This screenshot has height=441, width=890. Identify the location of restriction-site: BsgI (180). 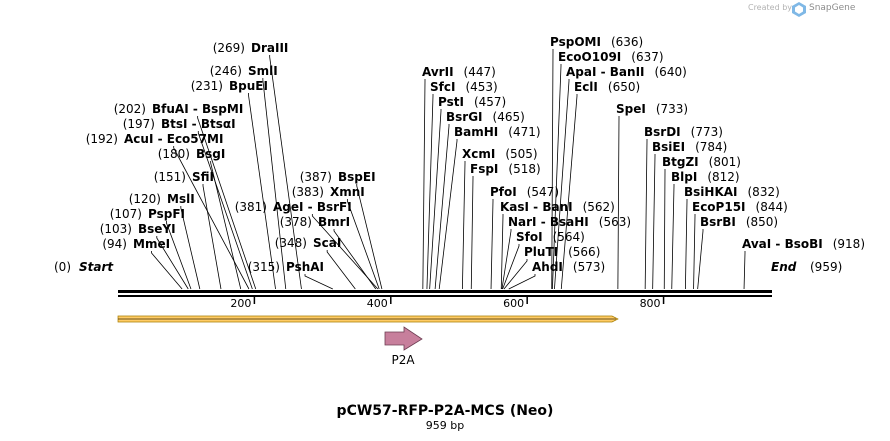
(192, 154).